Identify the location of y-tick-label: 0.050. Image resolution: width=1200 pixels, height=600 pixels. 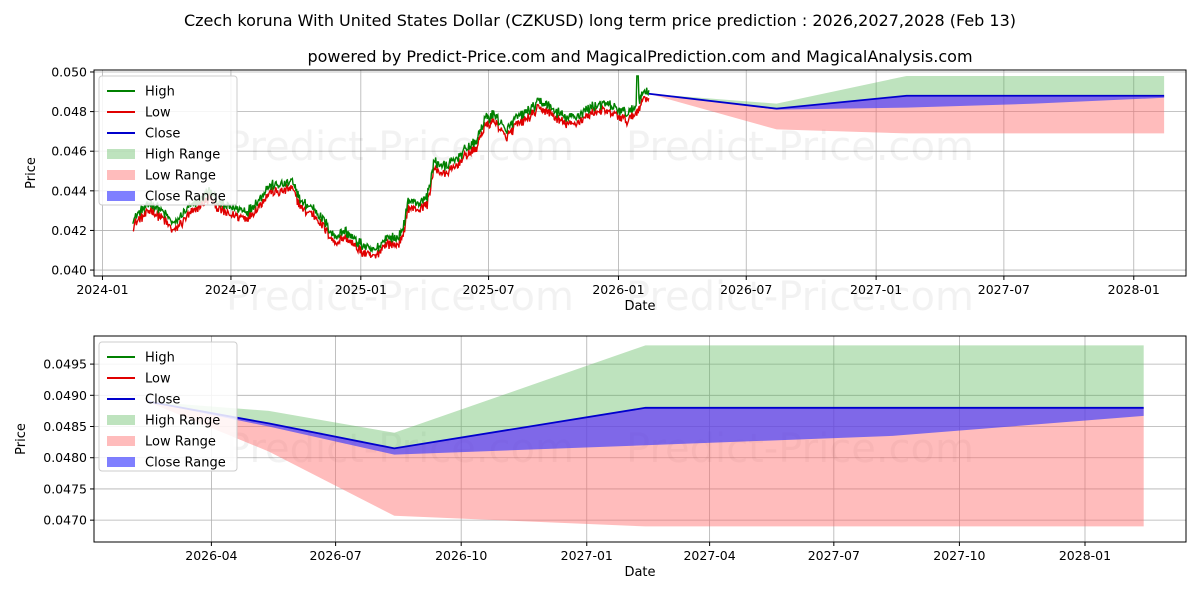
(69, 71).